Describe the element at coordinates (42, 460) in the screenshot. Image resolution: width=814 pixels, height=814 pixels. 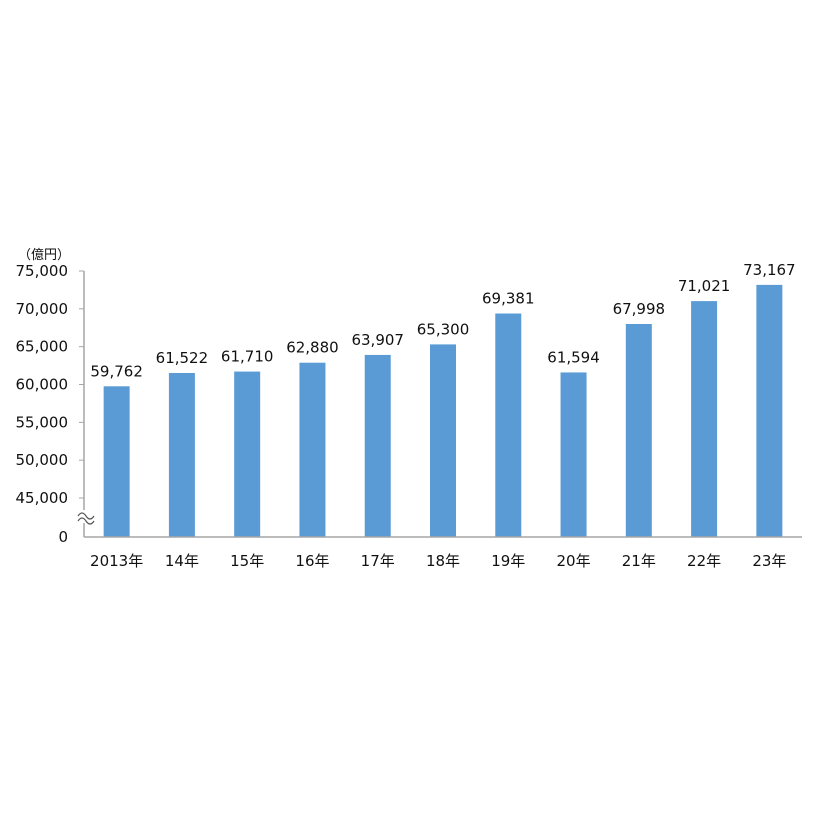
I see `y-tick-label: 50,000` at that location.